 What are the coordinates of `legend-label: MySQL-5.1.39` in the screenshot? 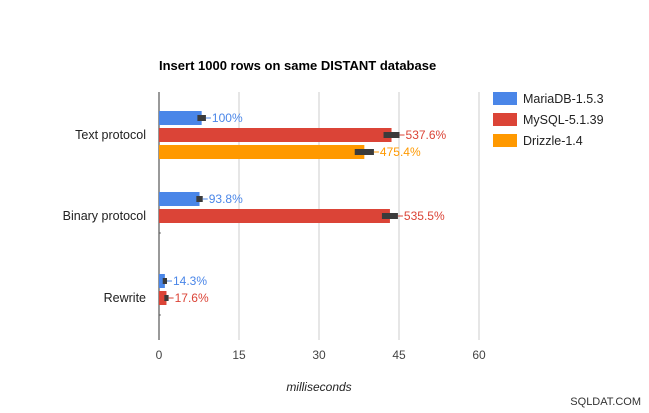 It's located at (563, 120).